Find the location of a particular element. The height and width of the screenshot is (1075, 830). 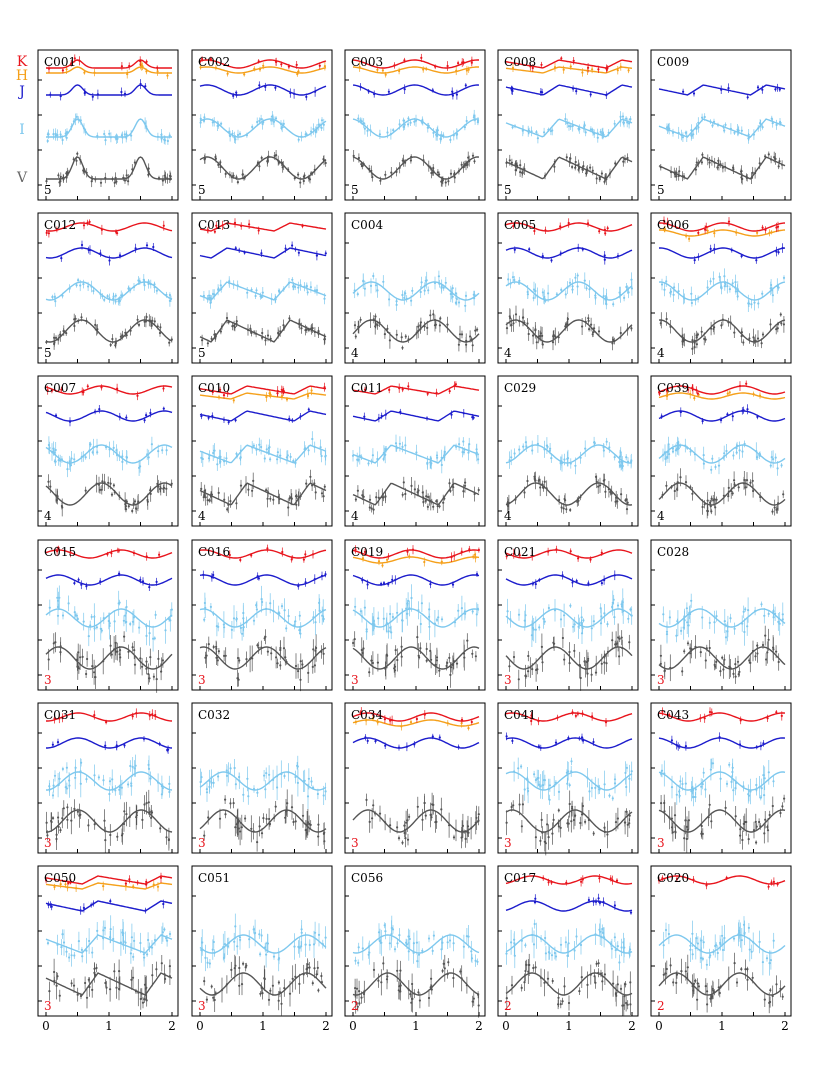

panel-c011: C011 4 is located at coordinates (415, 451).